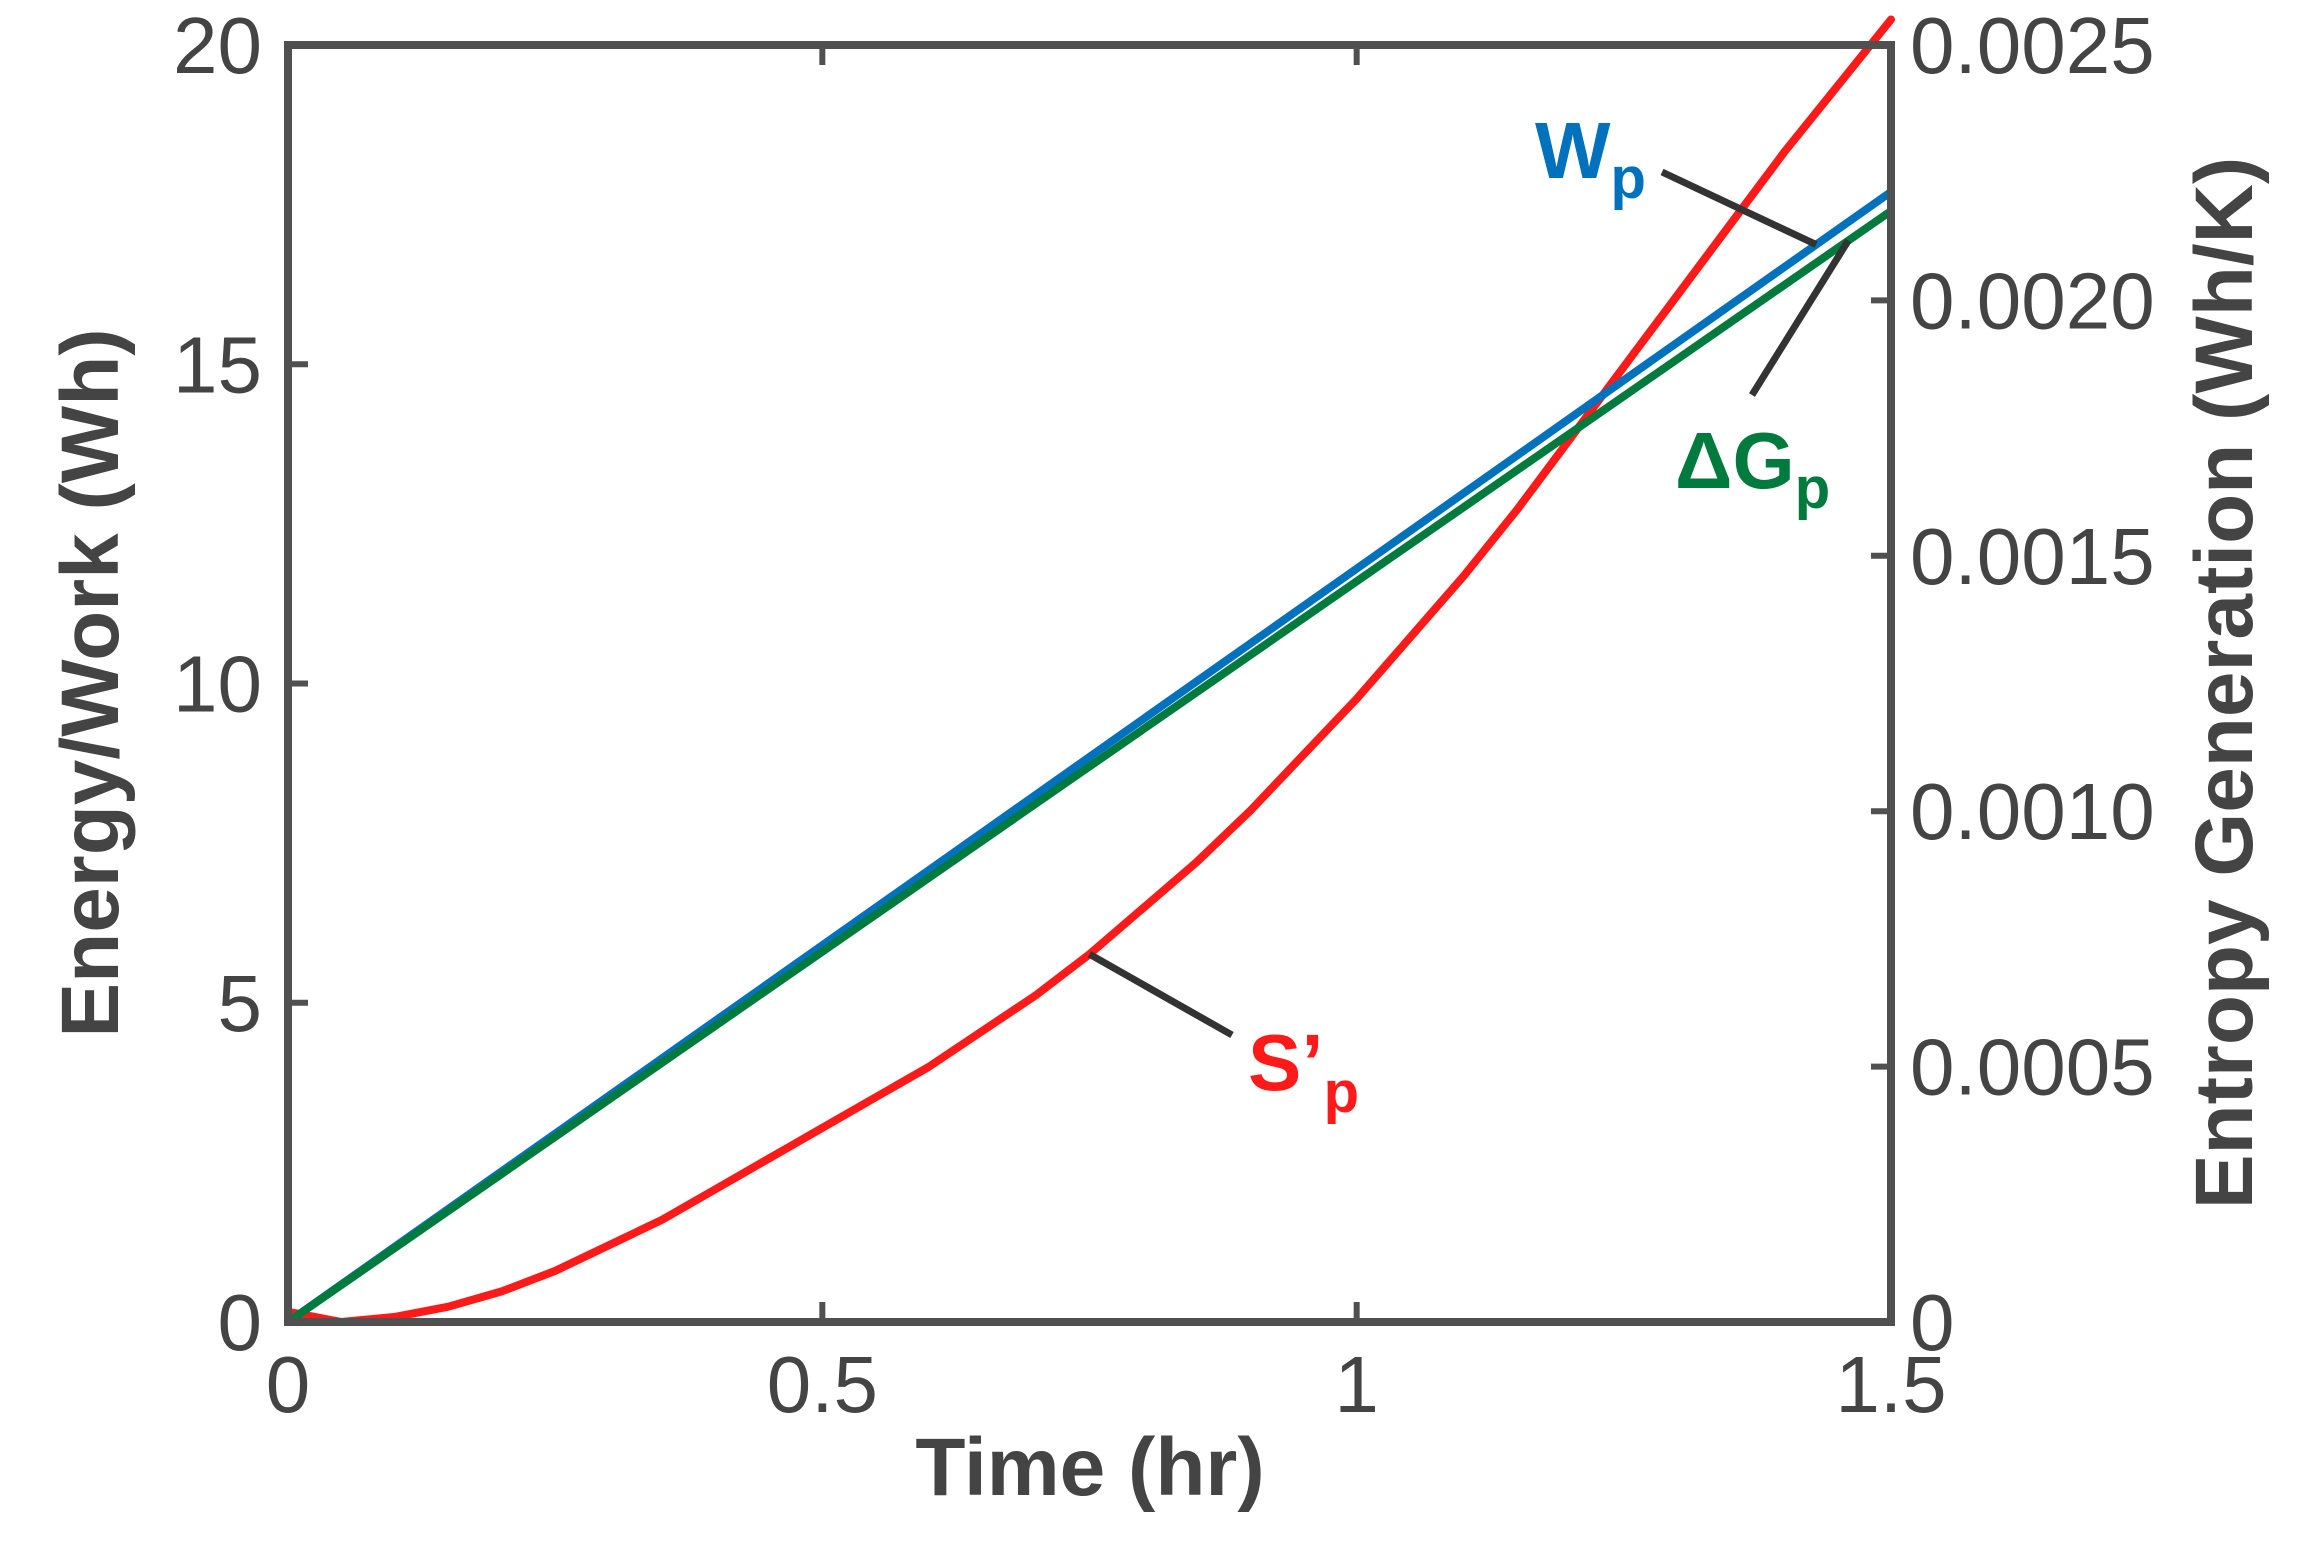 This screenshot has height=1541, width=2321. Describe the element at coordinates (2032, 684) in the screenshot. I see `y2-axis-tick-labels: 0 0.0005 0.0010 0.0015 0.0020 0.0025` at that location.